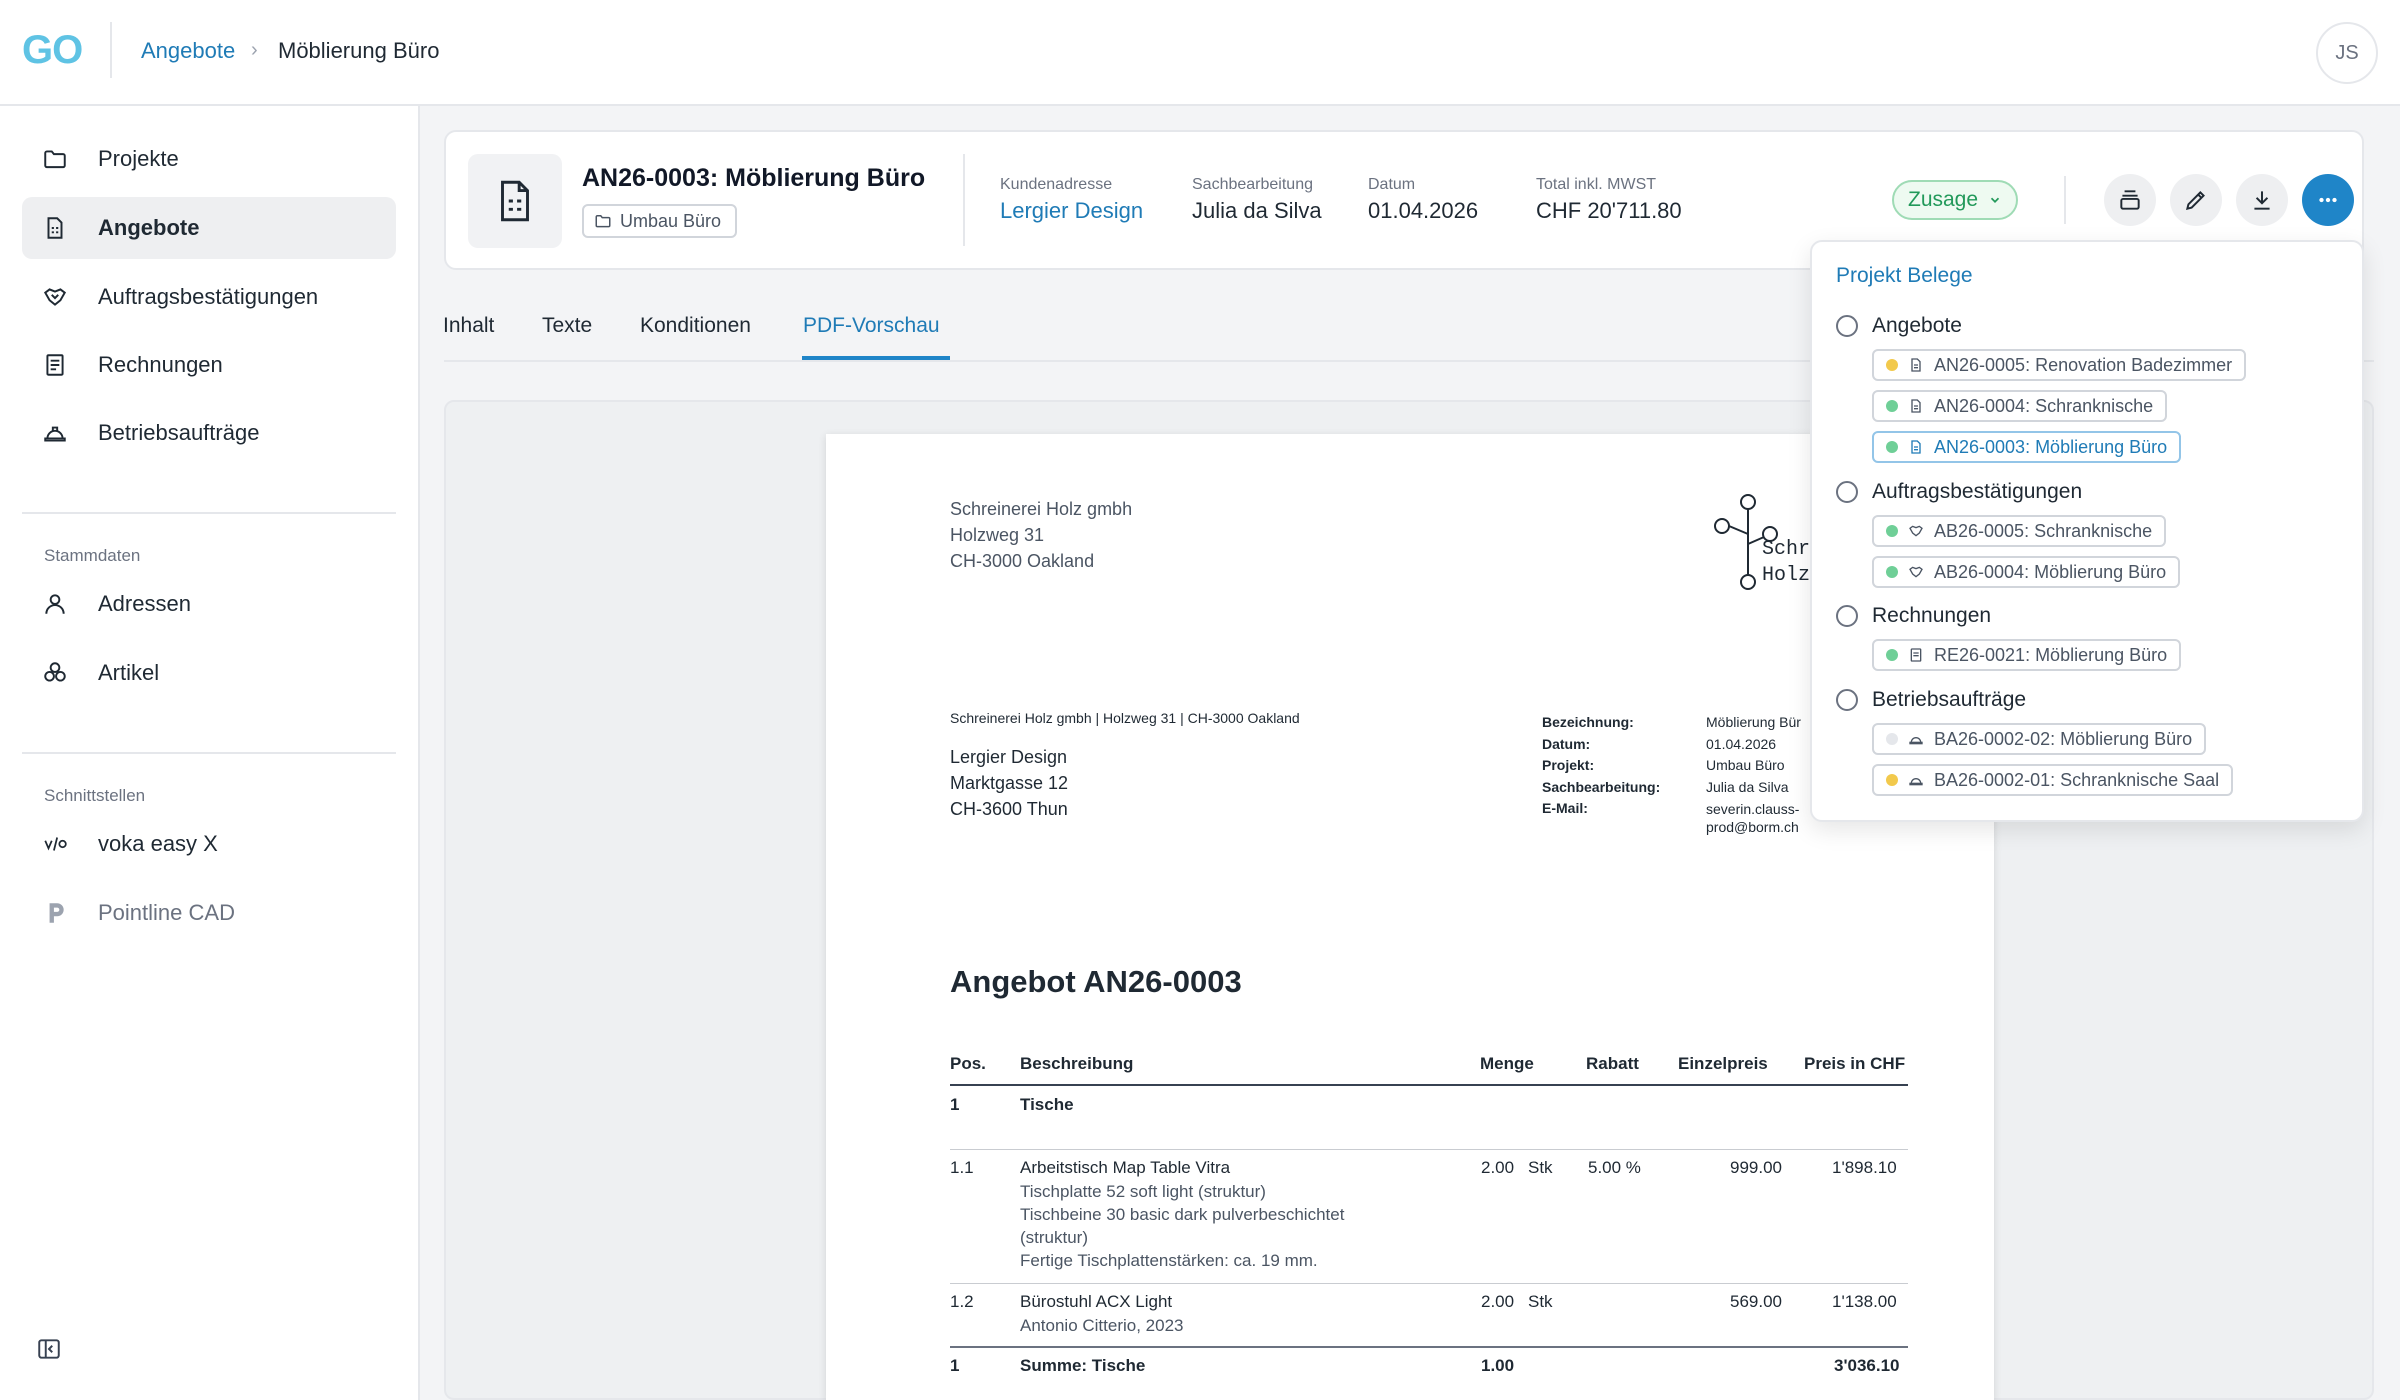  What do you see at coordinates (1752, 827) in the screenshot?
I see `info-value: prod@borm.ch` at bounding box center [1752, 827].